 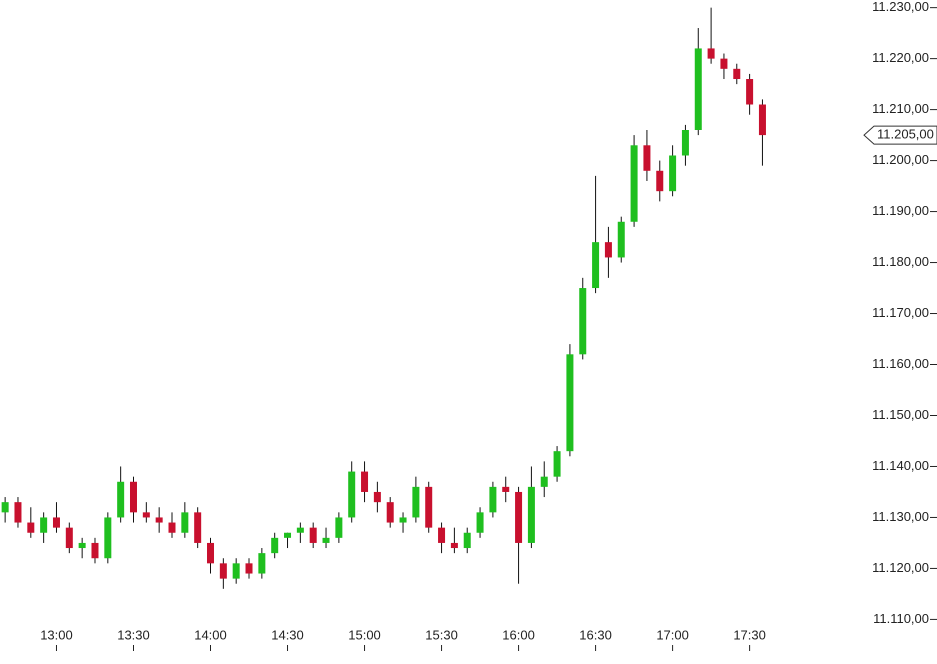 What do you see at coordinates (287, 634) in the screenshot?
I see `x-tick-label: 14:30` at bounding box center [287, 634].